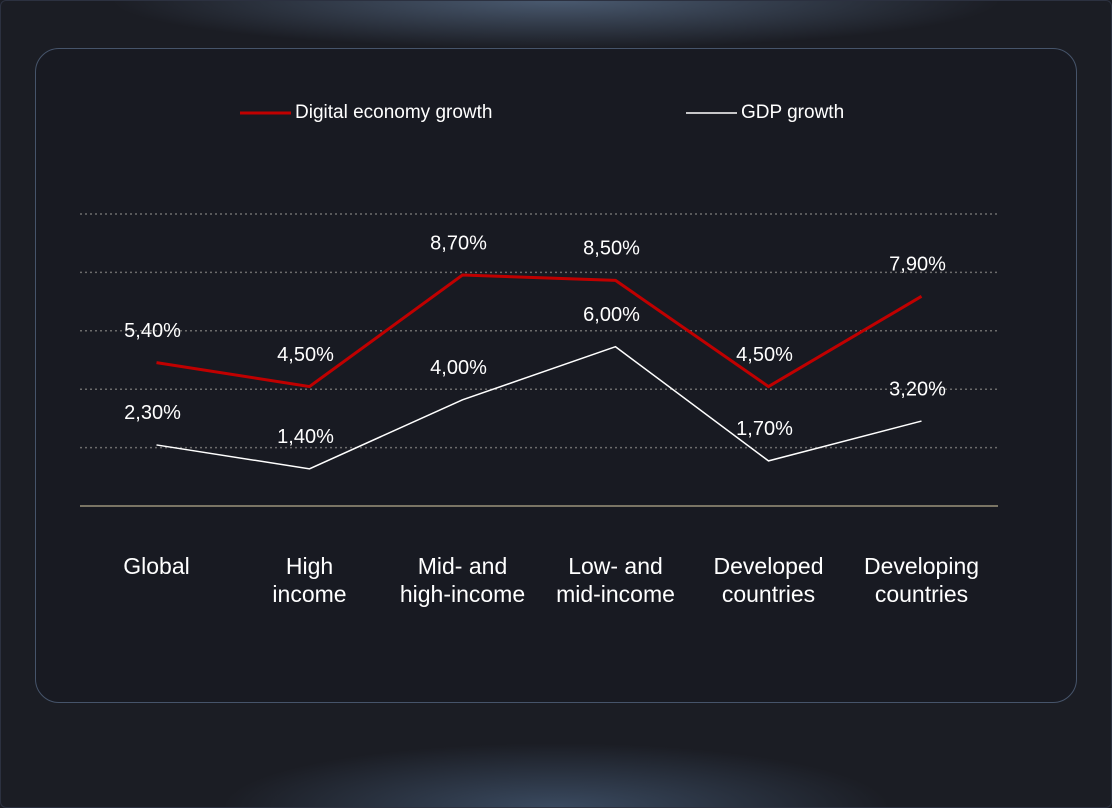  What do you see at coordinates (152, 331) in the screenshot?
I see `data-label: 5,40%` at bounding box center [152, 331].